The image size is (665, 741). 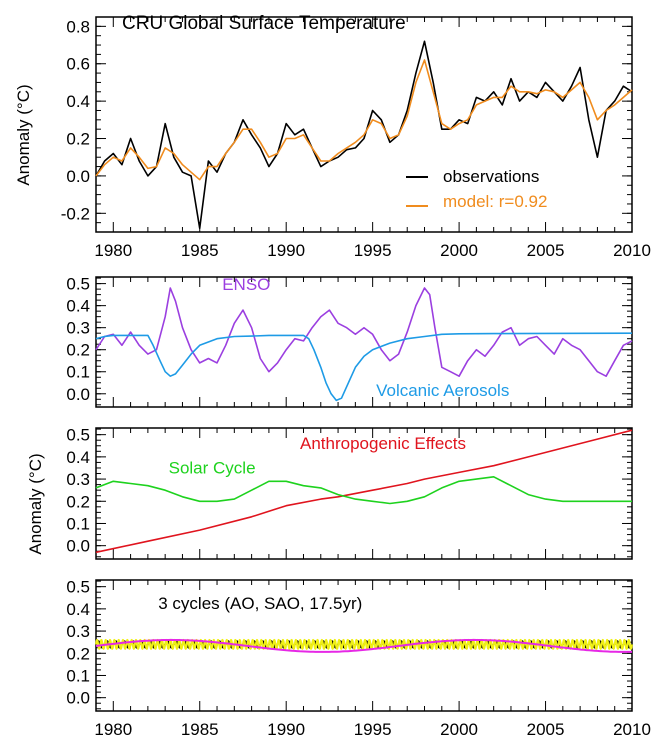 What do you see at coordinates (78, 306) in the screenshot?
I see `panel-2-ytick-label: 0.4` at bounding box center [78, 306].